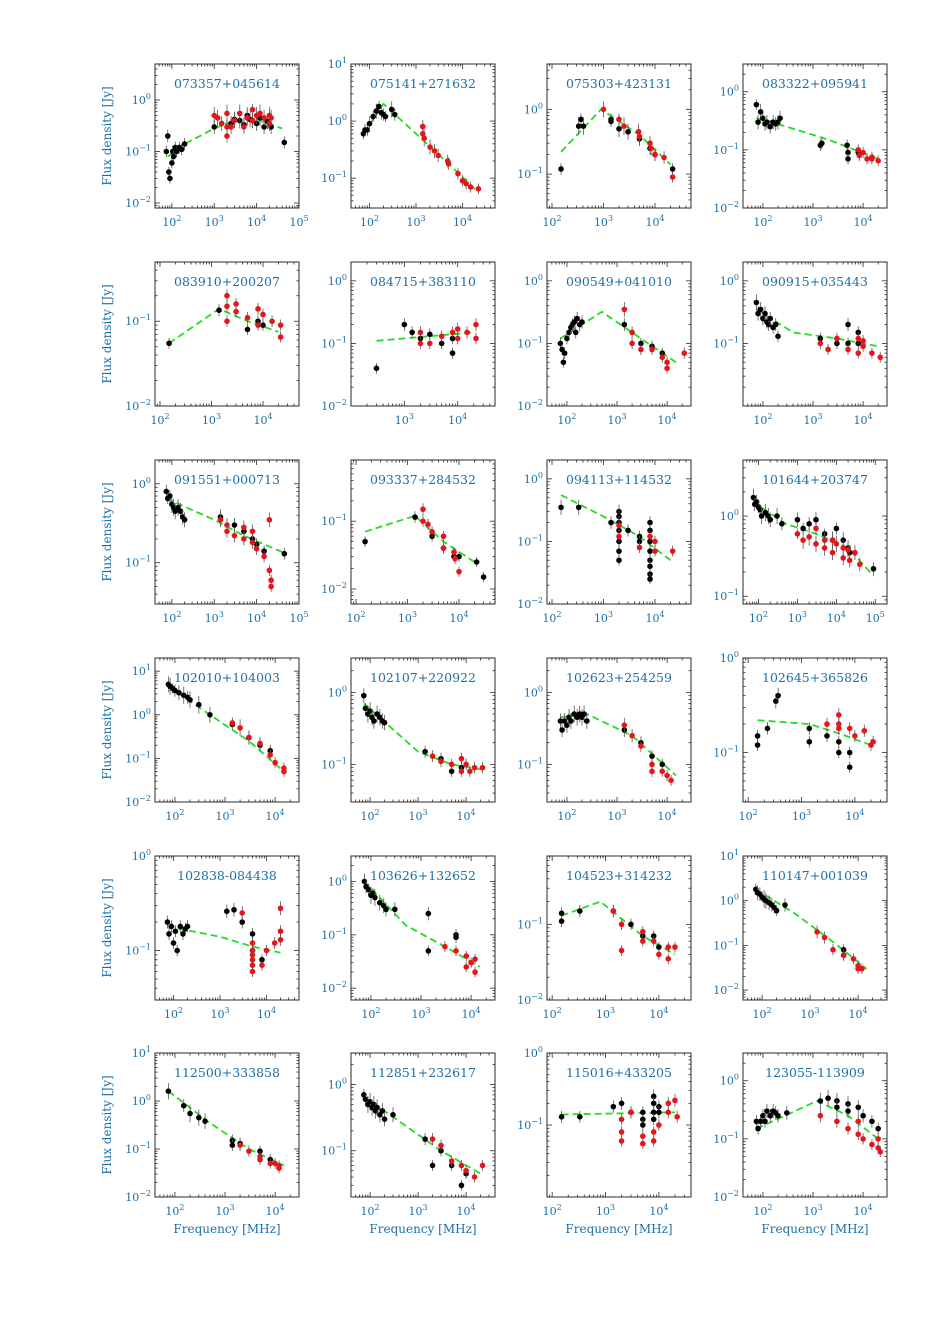 Image resolution: width=948 pixels, height=1342 pixels. I want to click on panel-title: 102107+220922, so click(423, 677).